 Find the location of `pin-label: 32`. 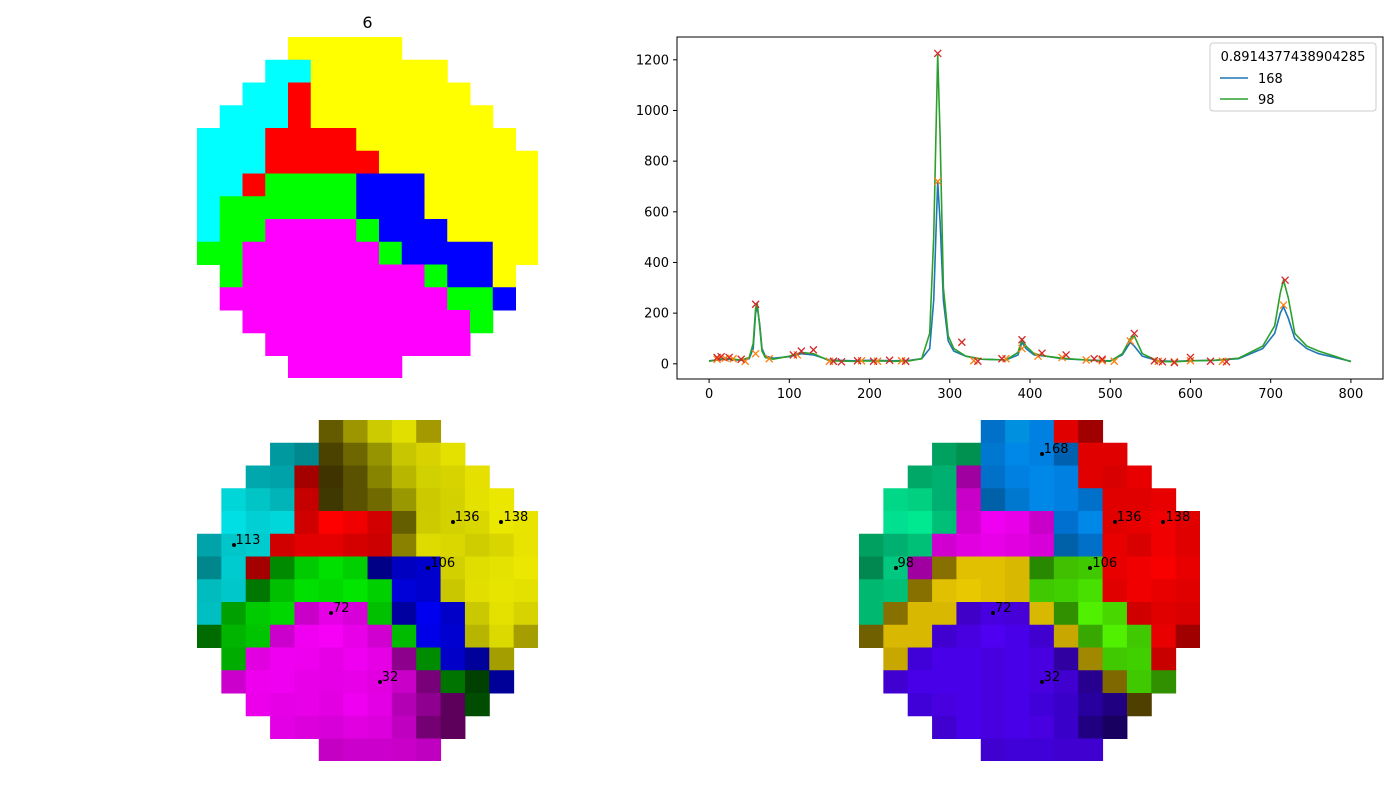

pin-label: 32 is located at coordinates (390, 677).